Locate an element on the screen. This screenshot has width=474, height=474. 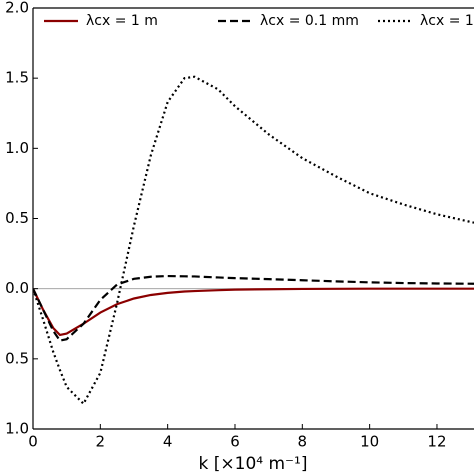
x-tick-label: 2 is located at coordinates (101, 442).